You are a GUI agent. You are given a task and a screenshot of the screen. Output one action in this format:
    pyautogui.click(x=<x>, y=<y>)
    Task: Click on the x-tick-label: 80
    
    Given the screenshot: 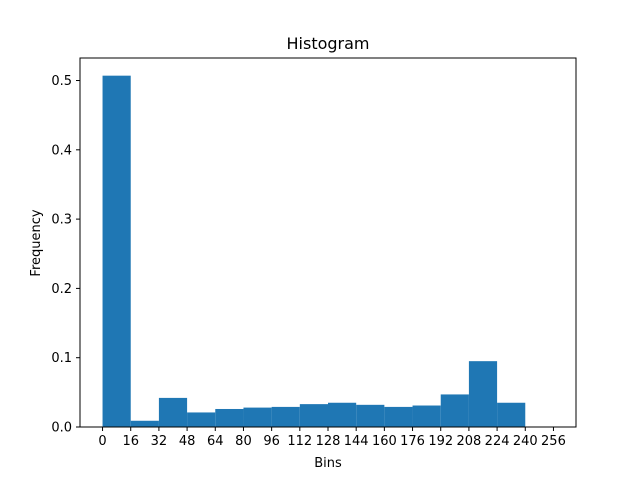 What is the action you would take?
    pyautogui.click(x=243, y=441)
    